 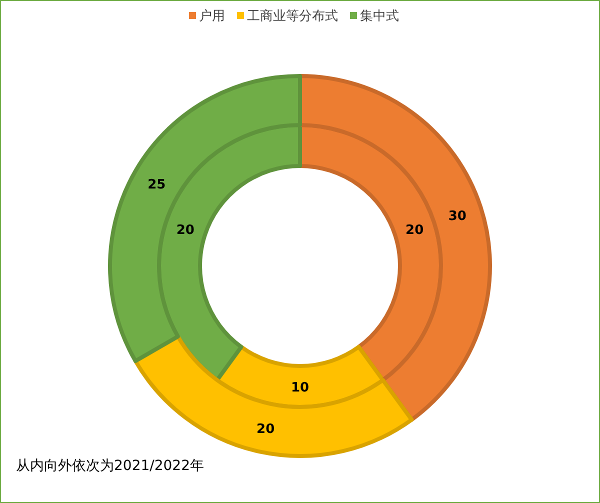 What do you see at coordinates (292, 16) in the screenshot?
I see `legend-label: 工商业等分布式` at bounding box center [292, 16].